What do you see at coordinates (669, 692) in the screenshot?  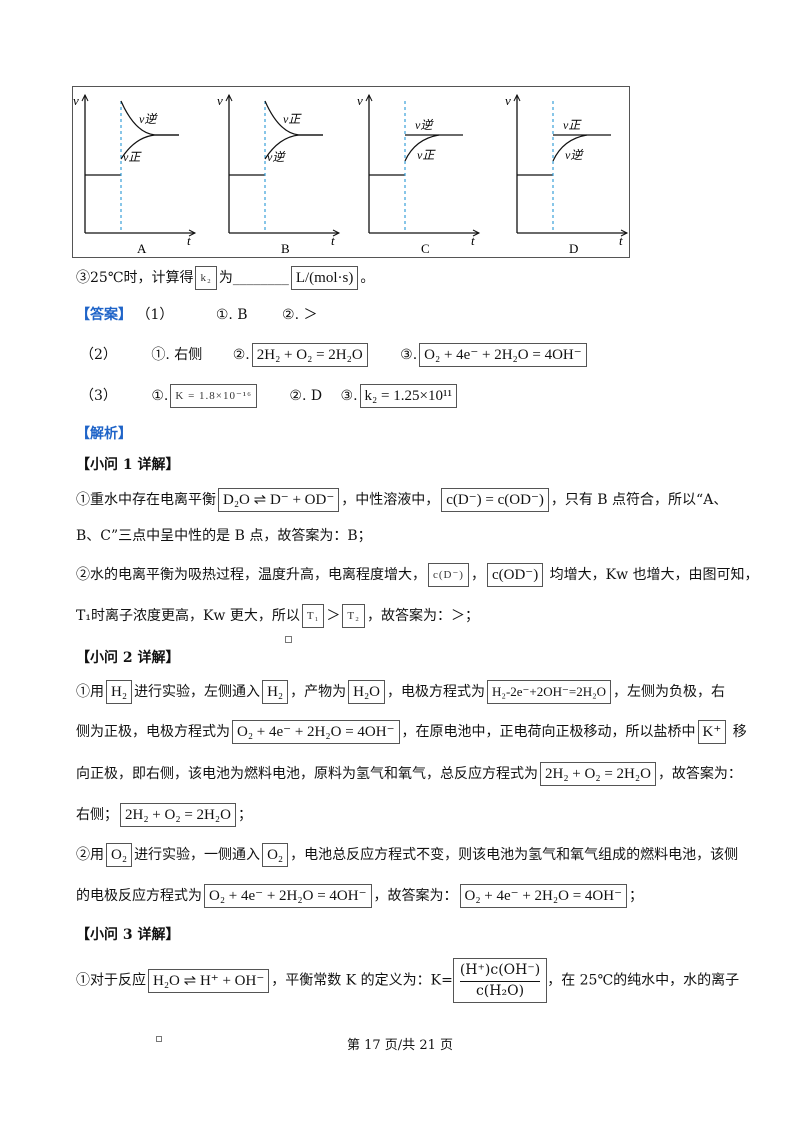 I see `p3-text-e: ，左侧为负极，右` at bounding box center [669, 692].